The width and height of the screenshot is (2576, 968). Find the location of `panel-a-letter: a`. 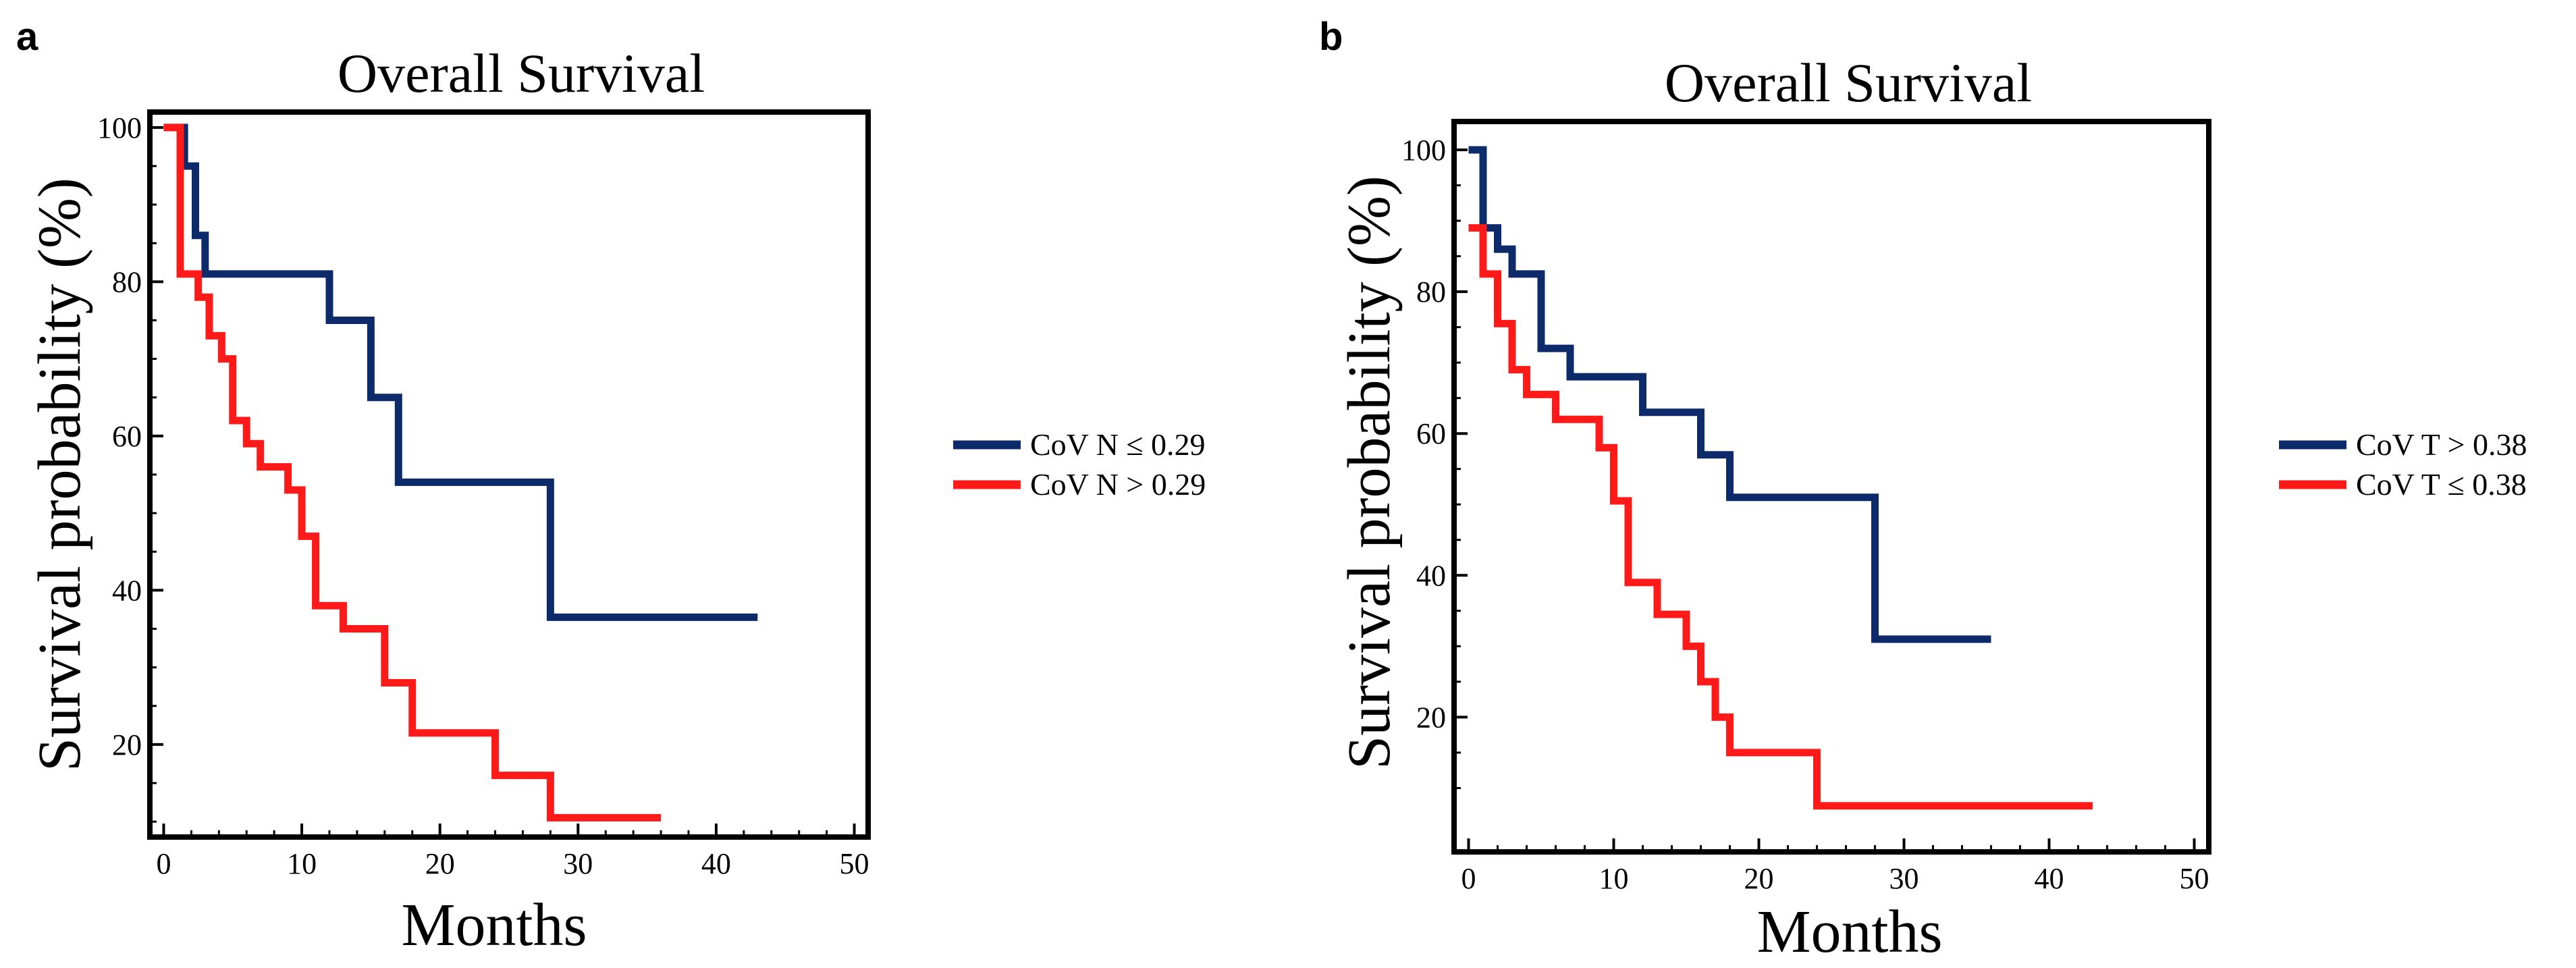

panel-a-letter: a is located at coordinates (27, 37).